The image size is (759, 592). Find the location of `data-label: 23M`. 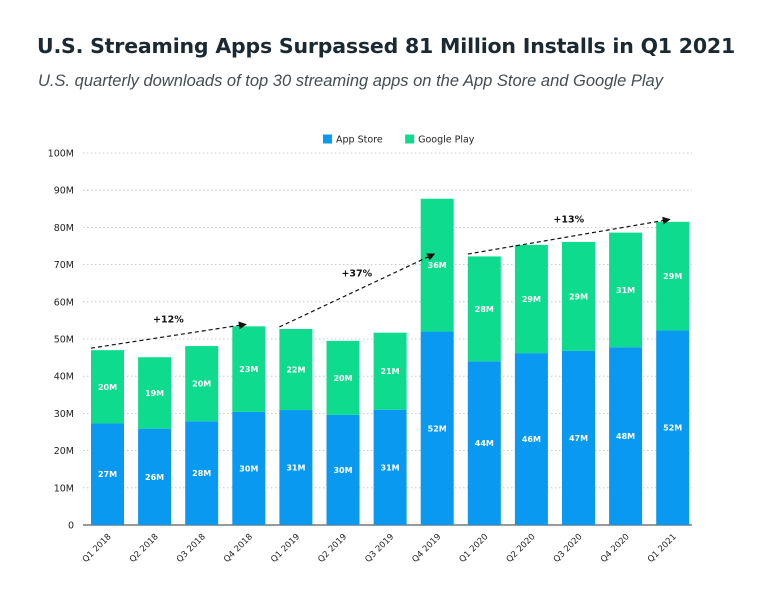

data-label: 23M is located at coordinates (248, 369).